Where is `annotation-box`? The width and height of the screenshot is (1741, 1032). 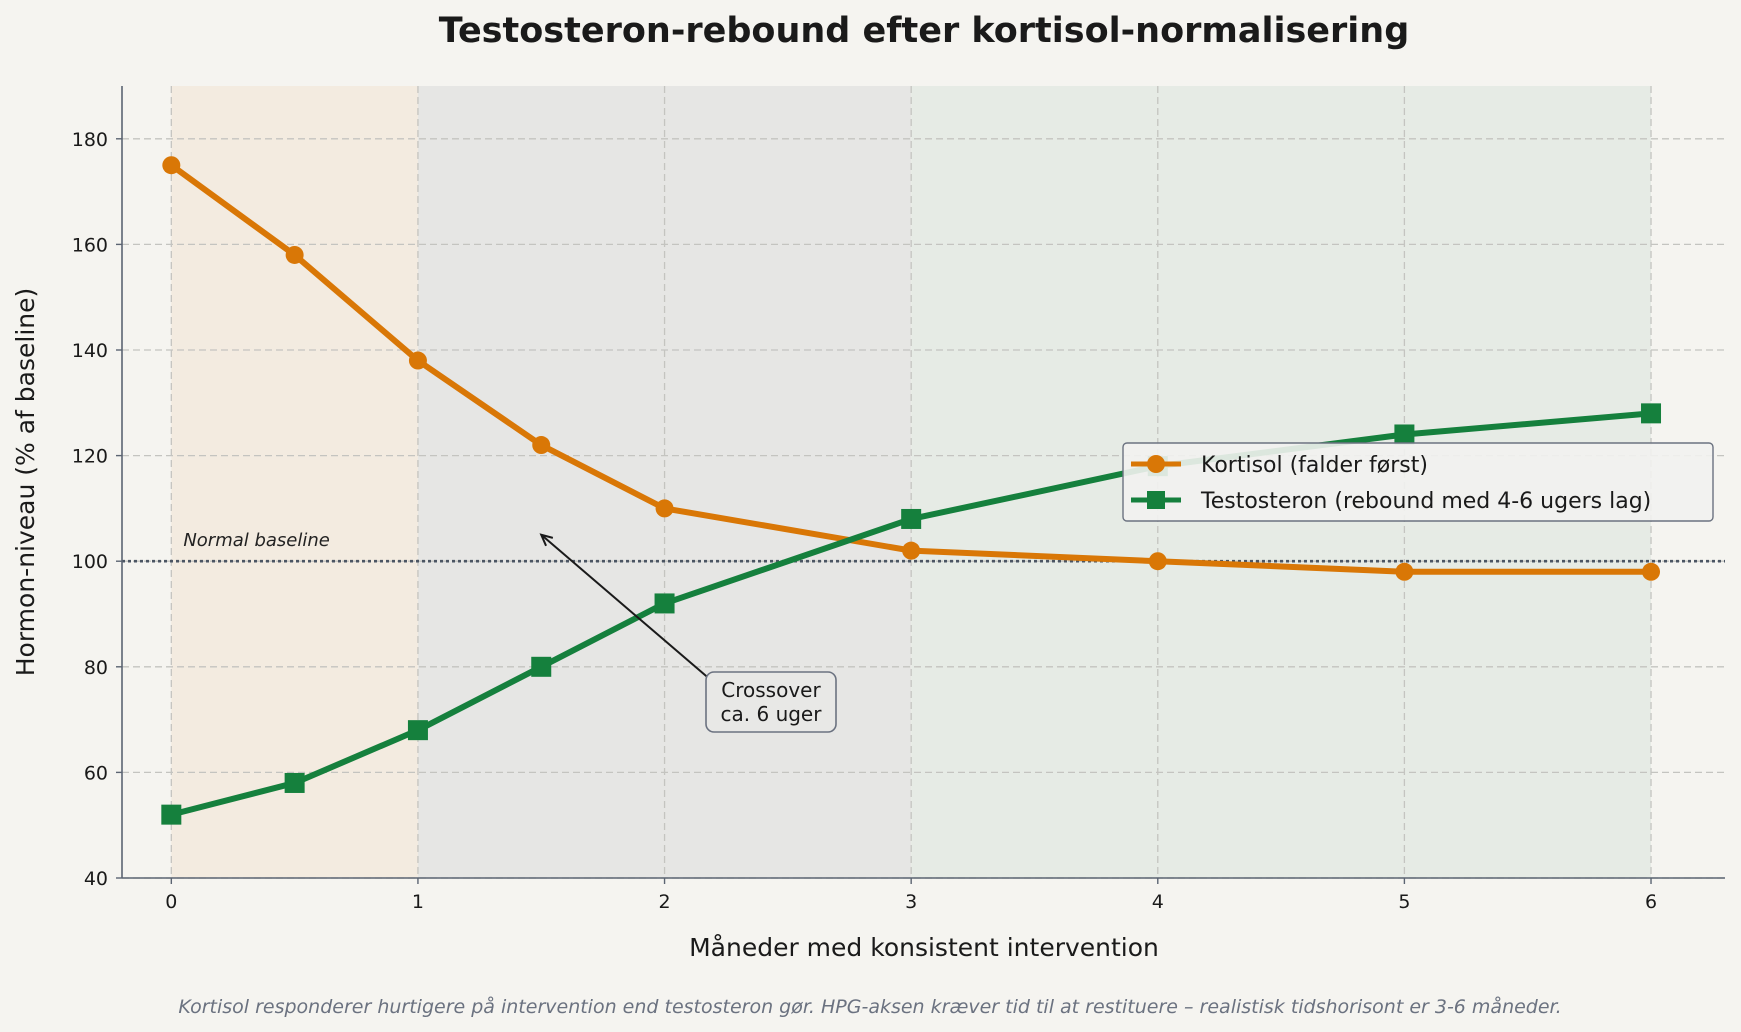
annotation-box is located at coordinates (771, 702).